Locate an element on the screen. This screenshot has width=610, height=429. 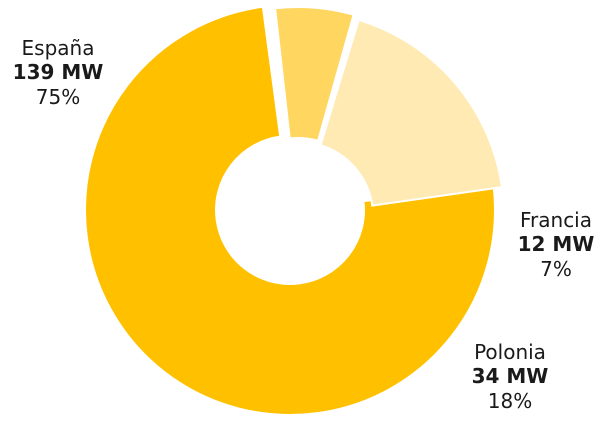
slice-label-espana: España 139 MW 75% is located at coordinates (58, 72).